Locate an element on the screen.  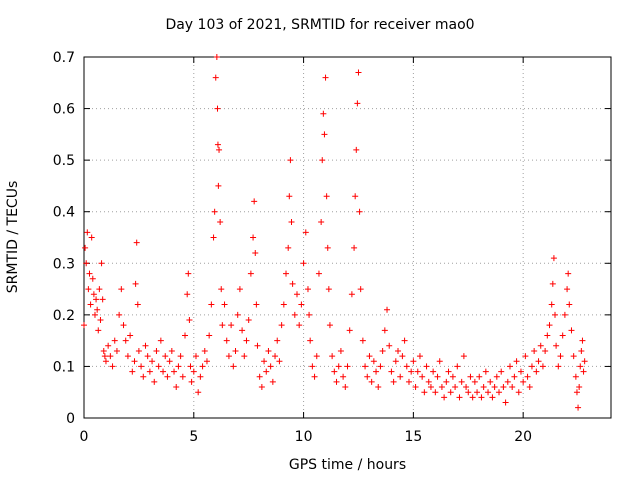
y-axis-label: SRMTID / TECUs is located at coordinates (13, 237).